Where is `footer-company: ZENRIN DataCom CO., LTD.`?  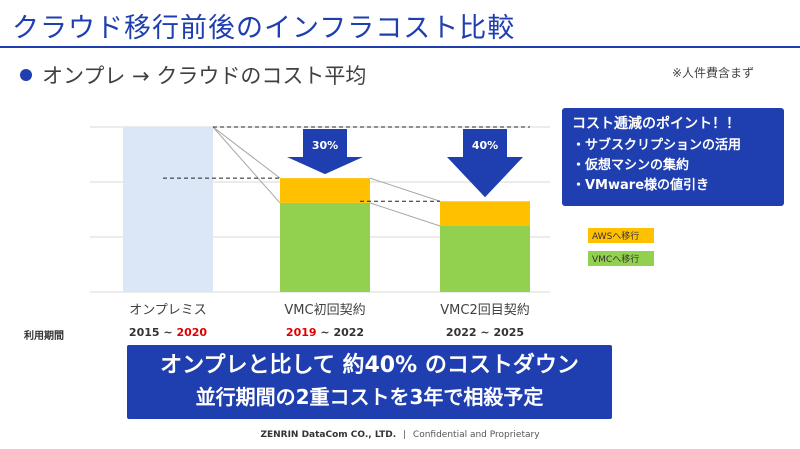 footer-company: ZENRIN DataCom CO., LTD. is located at coordinates (328, 435).